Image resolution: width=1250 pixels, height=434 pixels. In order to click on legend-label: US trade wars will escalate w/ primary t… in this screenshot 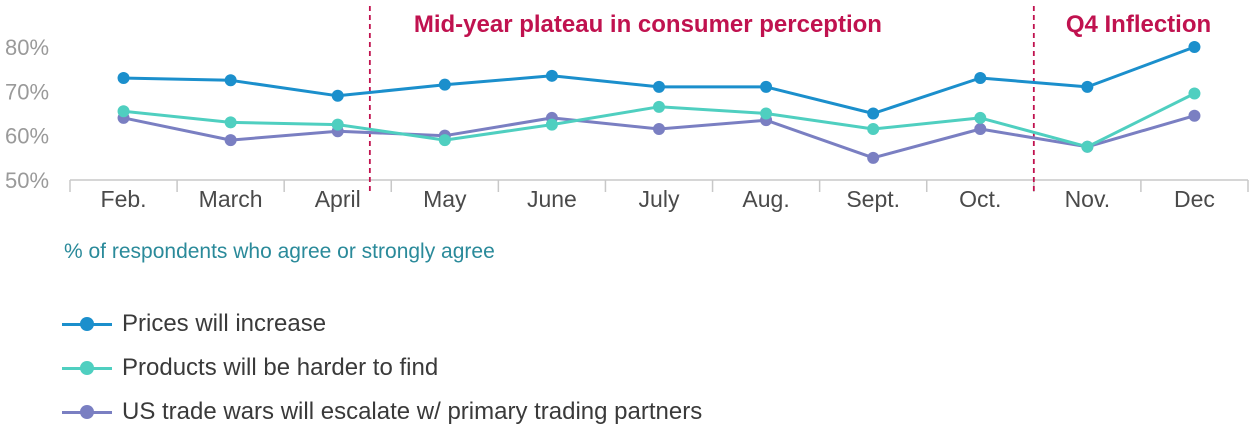, I will do `click(412, 411)`.